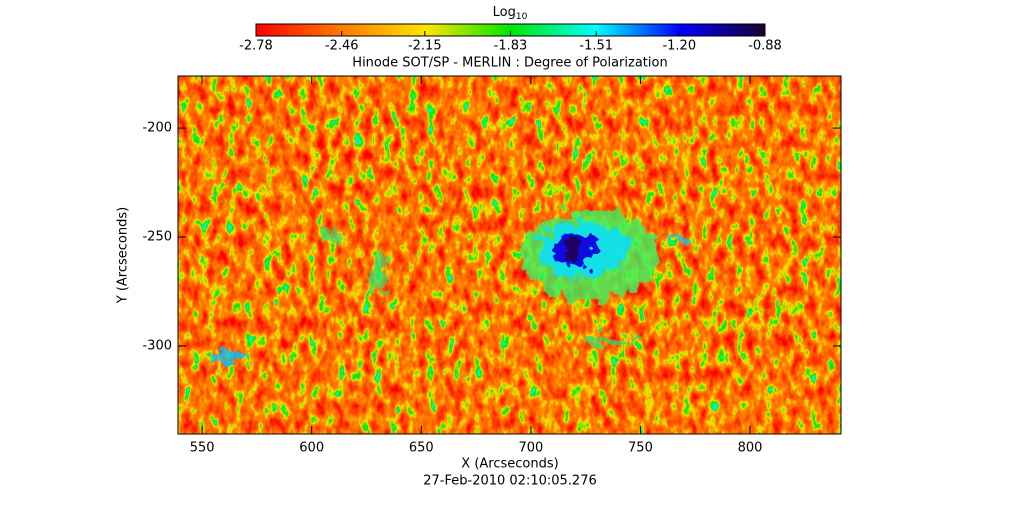 The height and width of the screenshot is (512, 1019). What do you see at coordinates (157, 345) in the screenshot?
I see `y-tick-label: -300` at bounding box center [157, 345].